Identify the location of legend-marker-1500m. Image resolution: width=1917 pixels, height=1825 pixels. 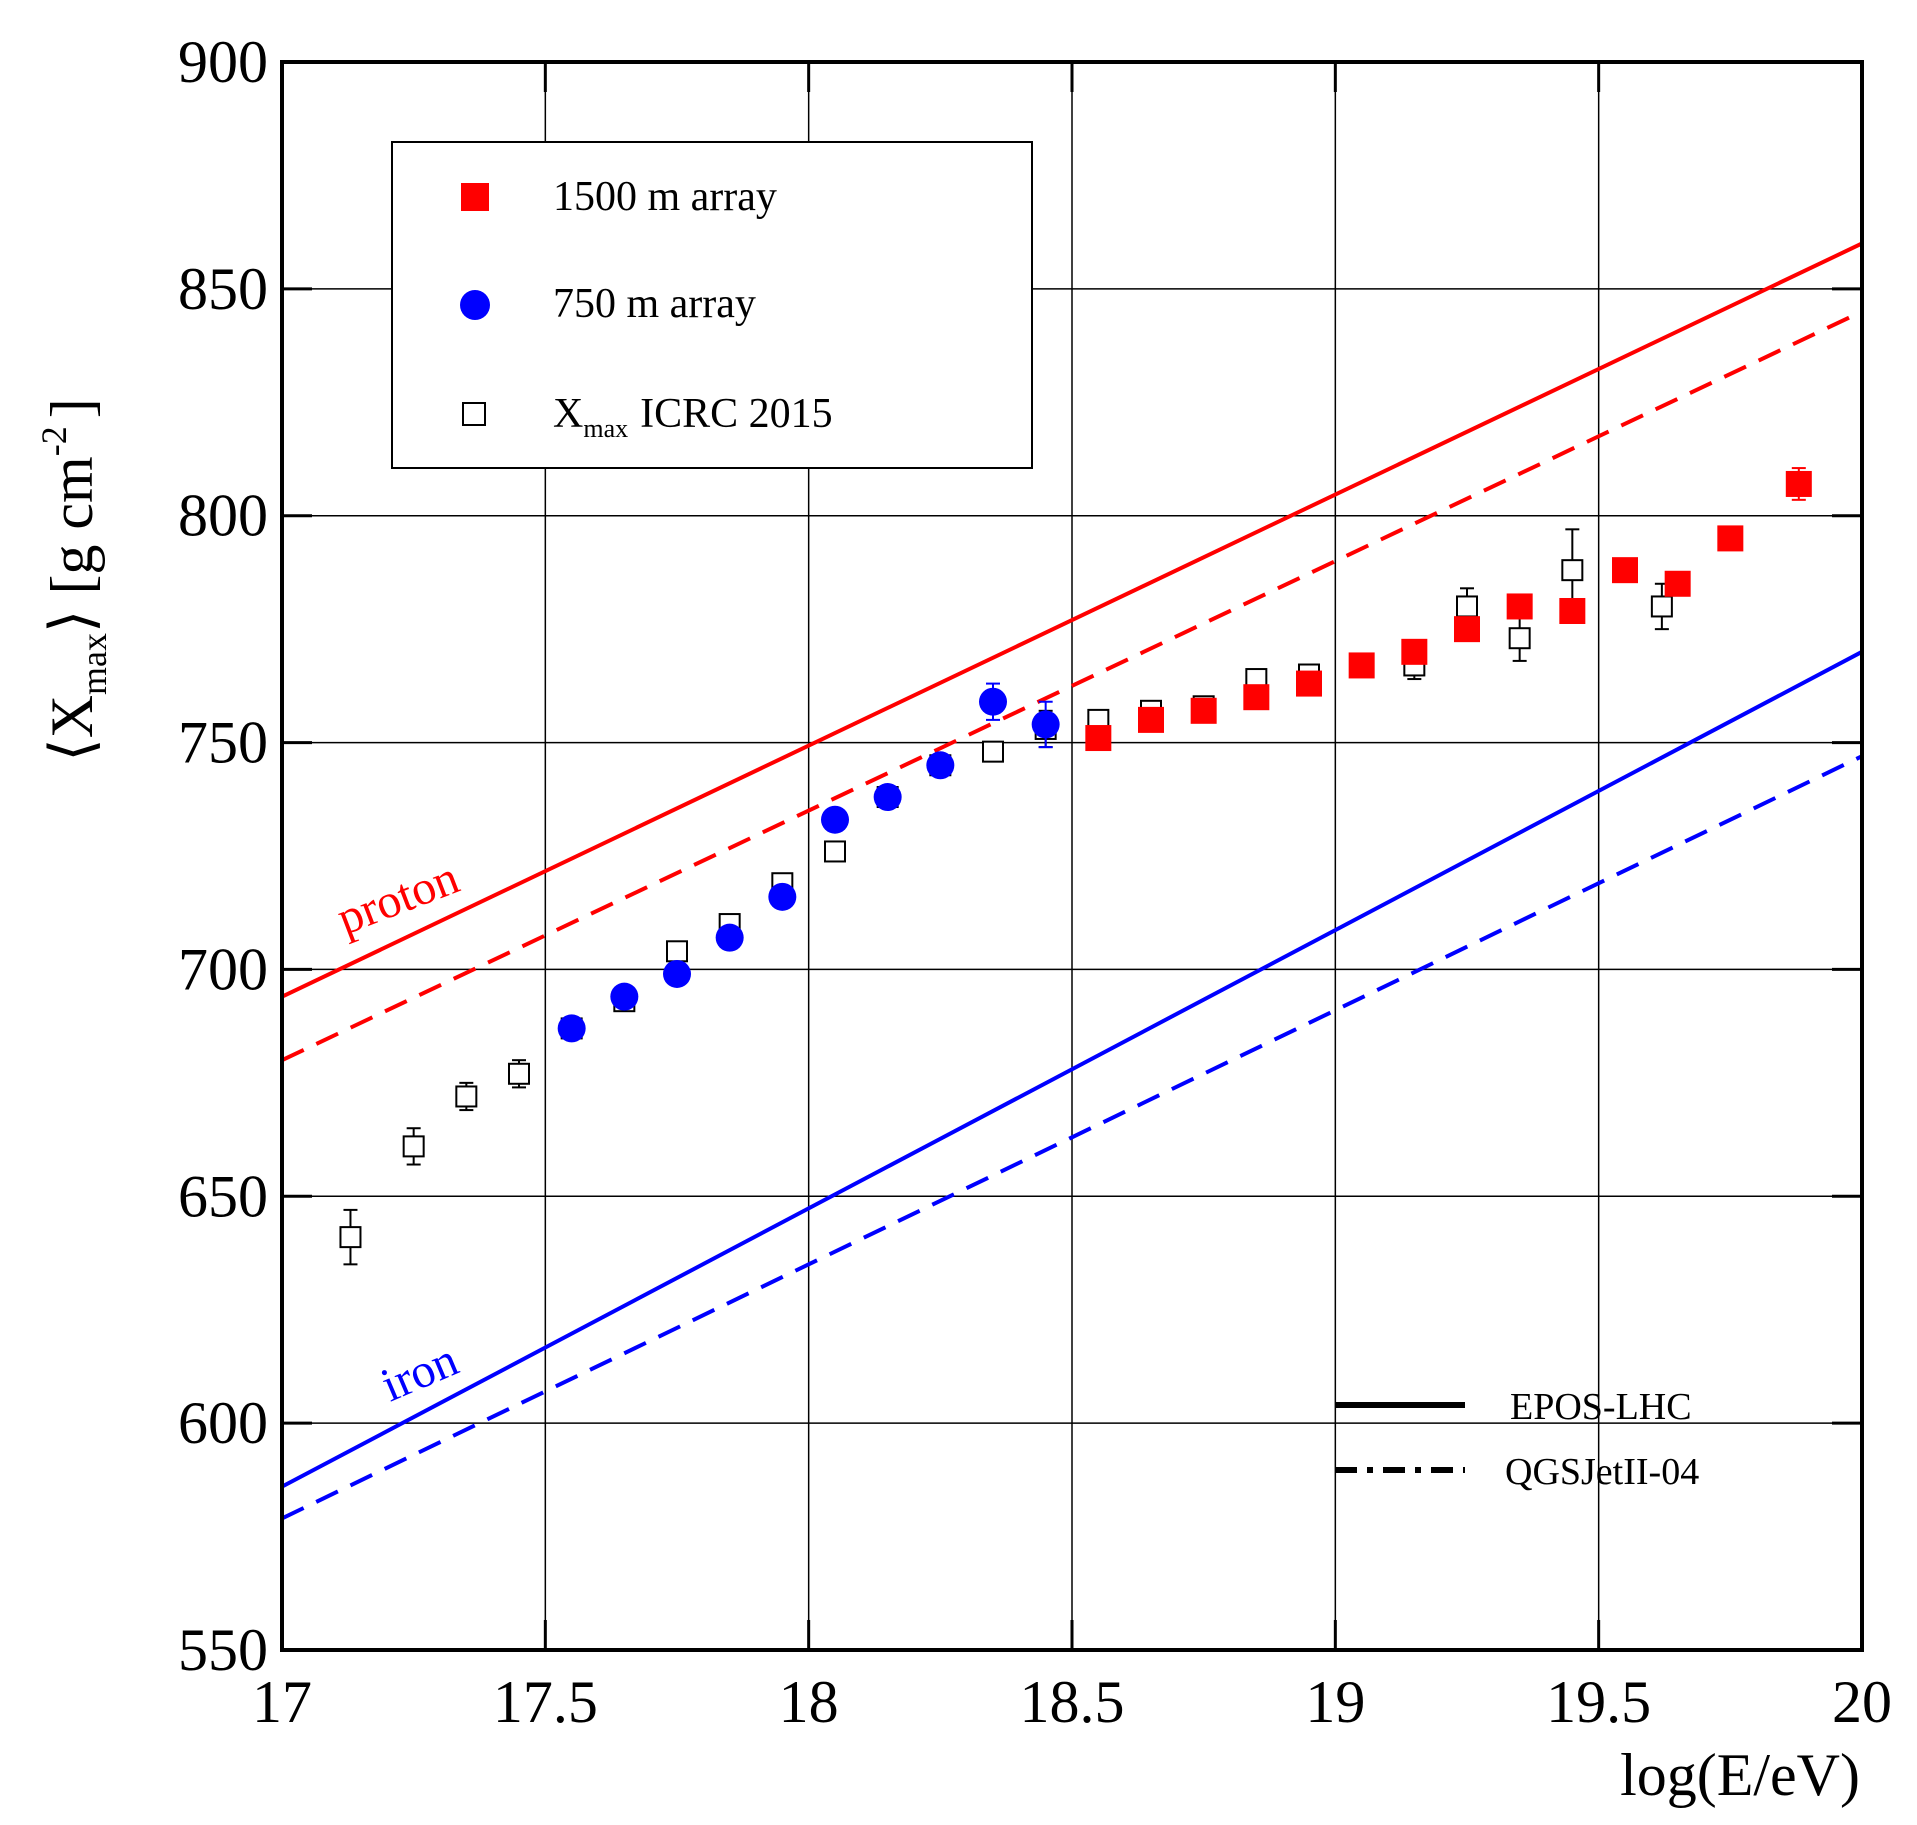
(475, 197).